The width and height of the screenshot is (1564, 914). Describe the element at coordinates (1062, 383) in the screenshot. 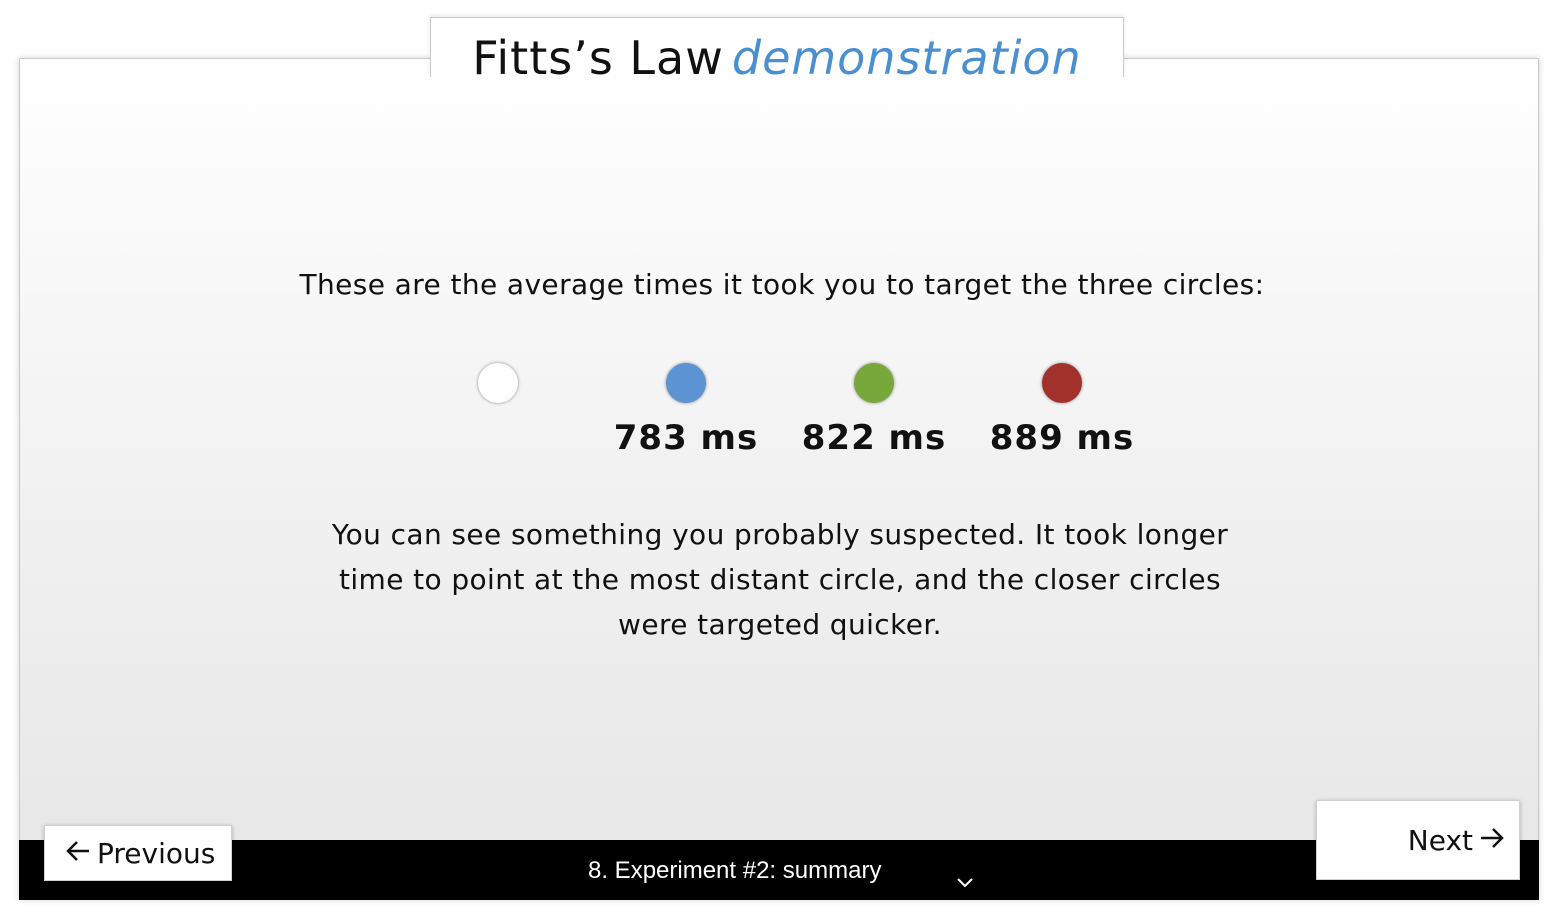

I see `red-circle` at that location.